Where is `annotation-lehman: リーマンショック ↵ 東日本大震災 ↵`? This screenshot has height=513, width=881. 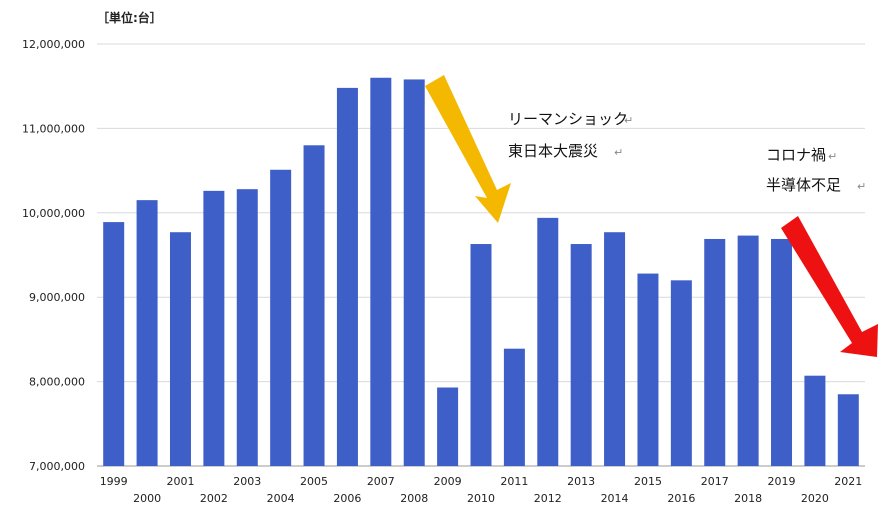 annotation-lehman: リーマンショック ↵ 東日本大震災 ↵ is located at coordinates (529, 149).